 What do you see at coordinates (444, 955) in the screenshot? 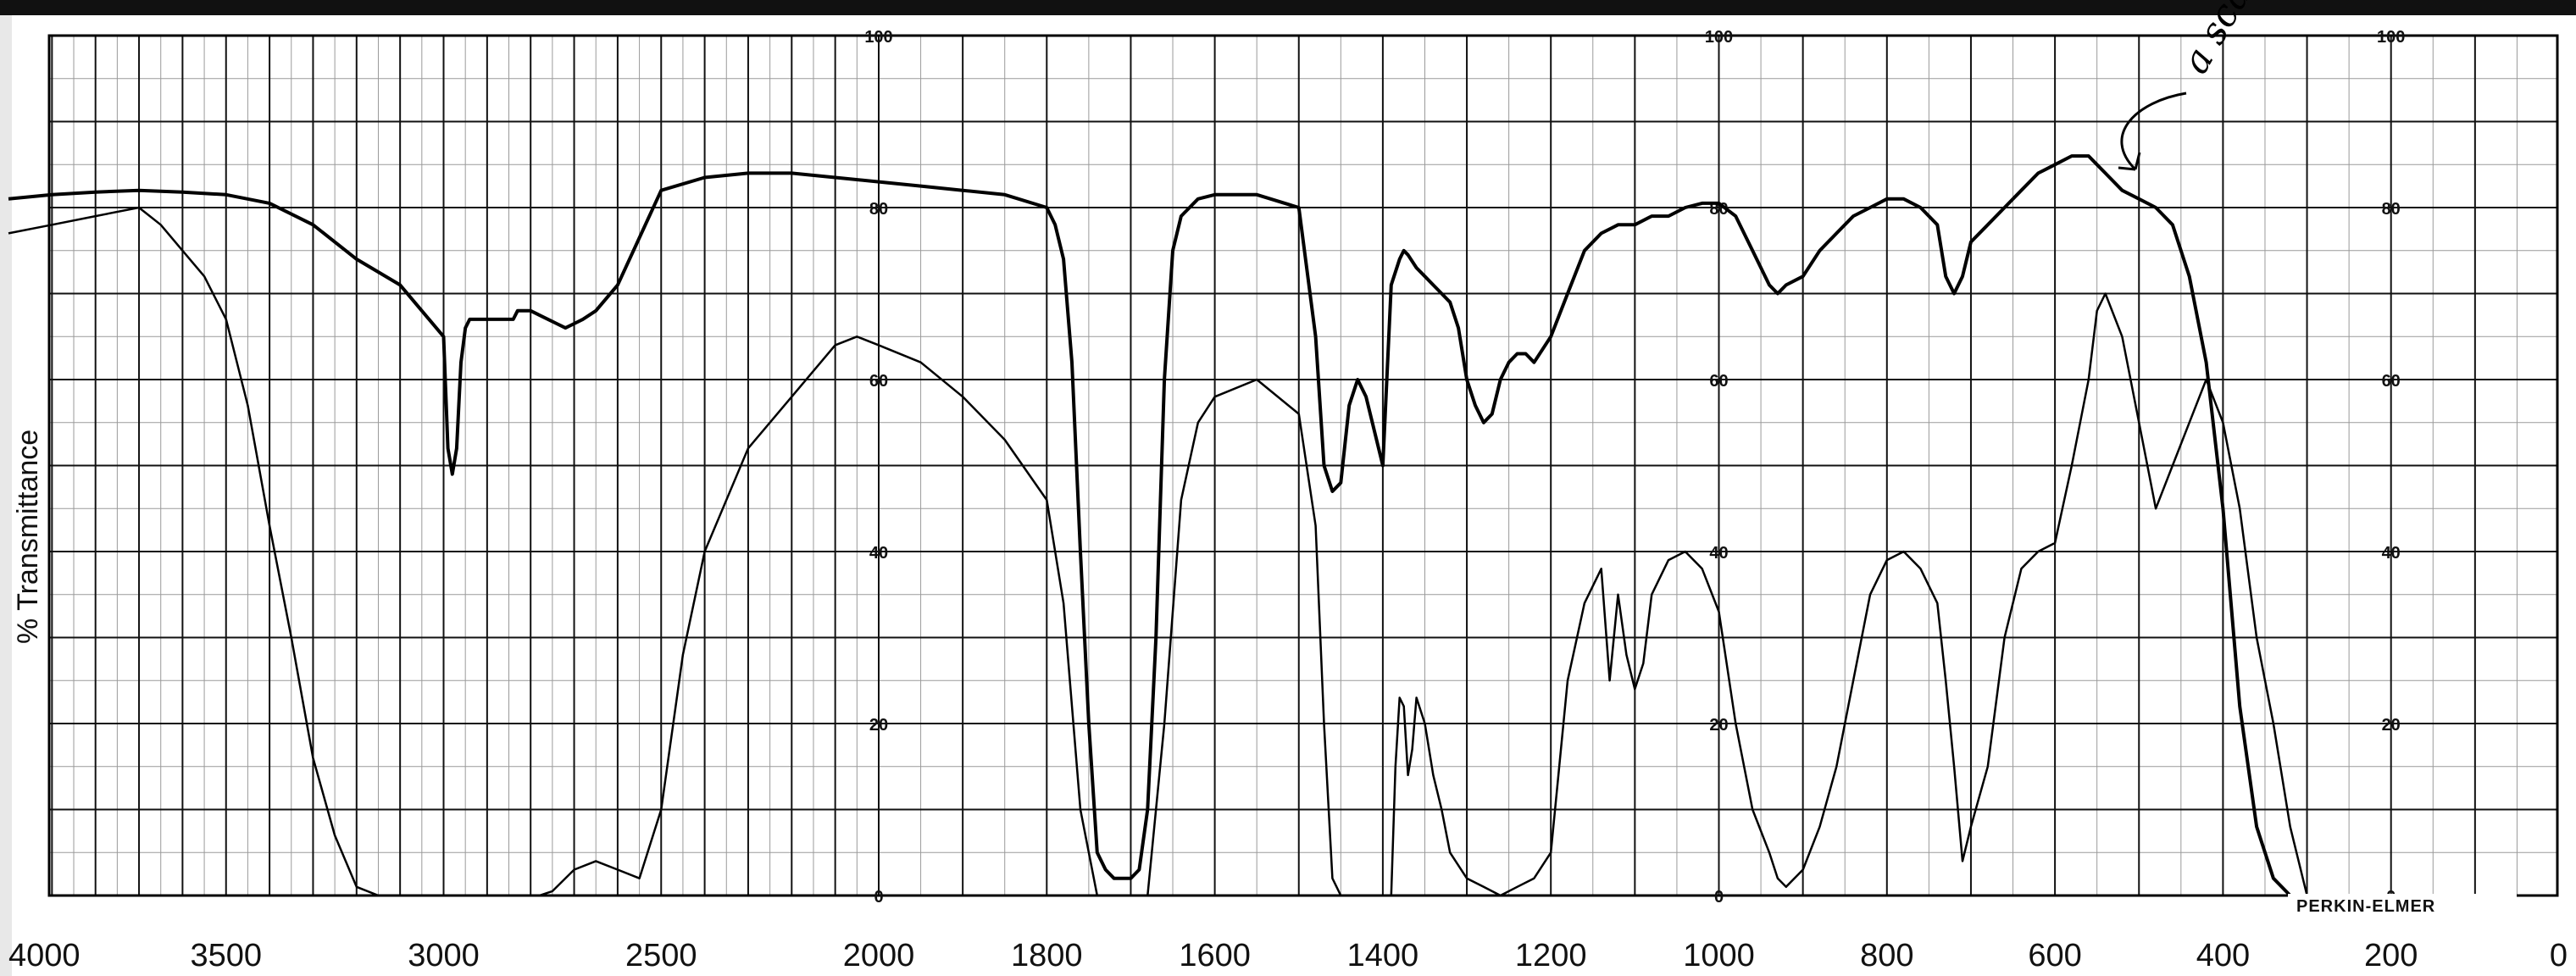
I see `x-tick-label: 3000` at bounding box center [444, 955].